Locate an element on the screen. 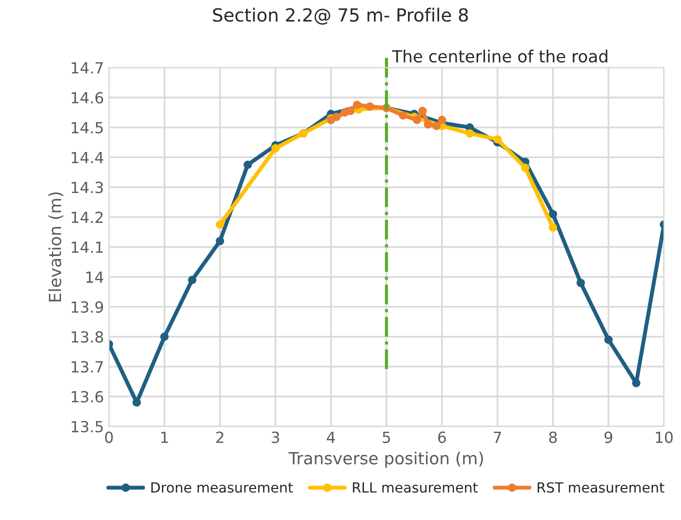 Image resolution: width=681 pixels, height=520 pixels. y-tick-label: 14.4 is located at coordinates (88, 158).